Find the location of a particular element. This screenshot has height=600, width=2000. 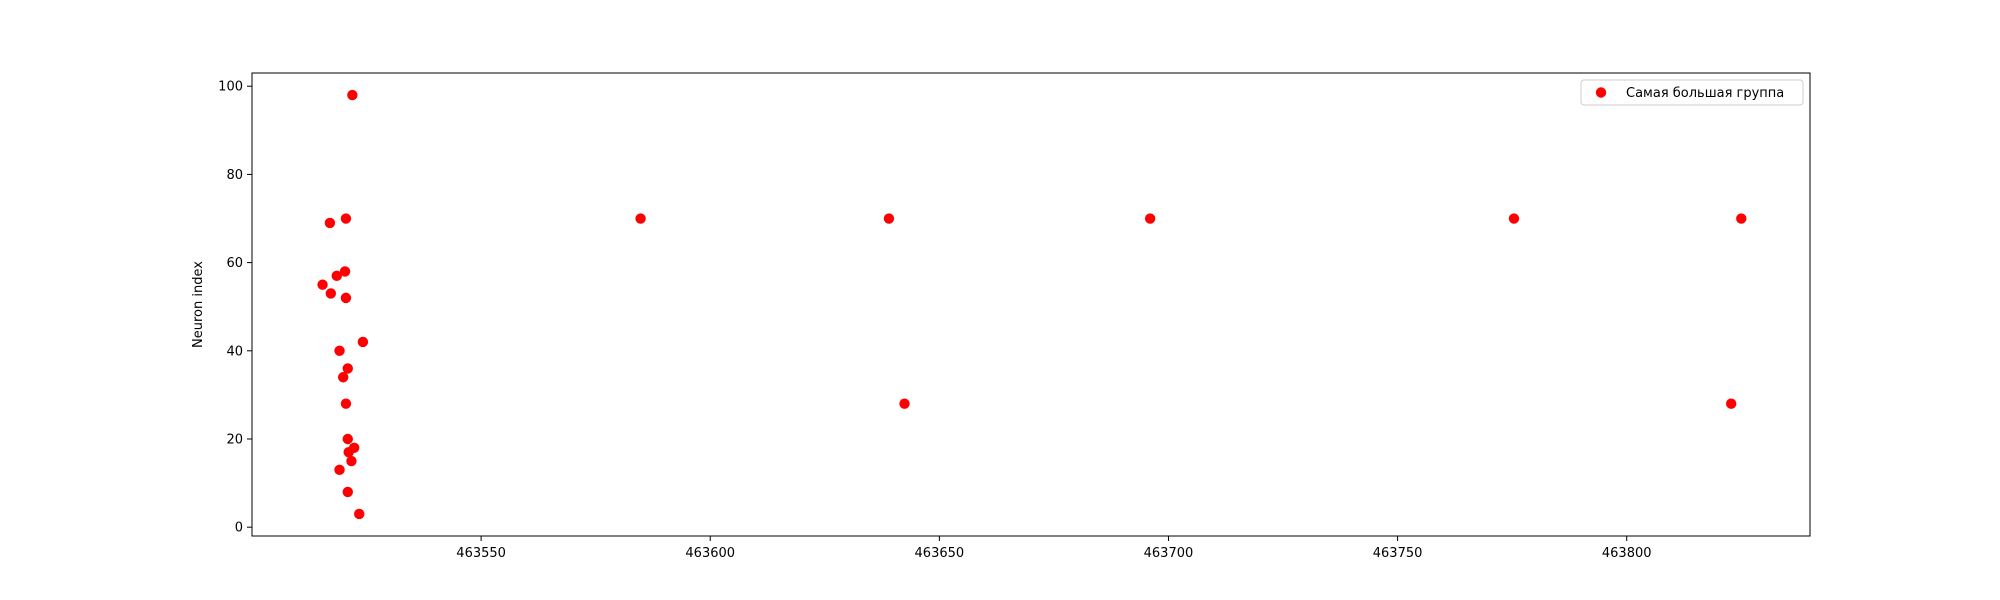

x-tick-label: 463650 is located at coordinates (940, 553).